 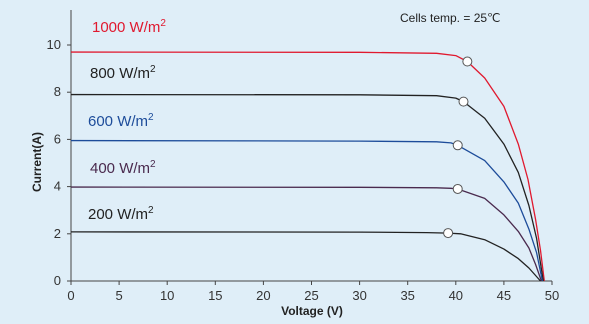 I want to click on series-line, so click(x=305, y=256).